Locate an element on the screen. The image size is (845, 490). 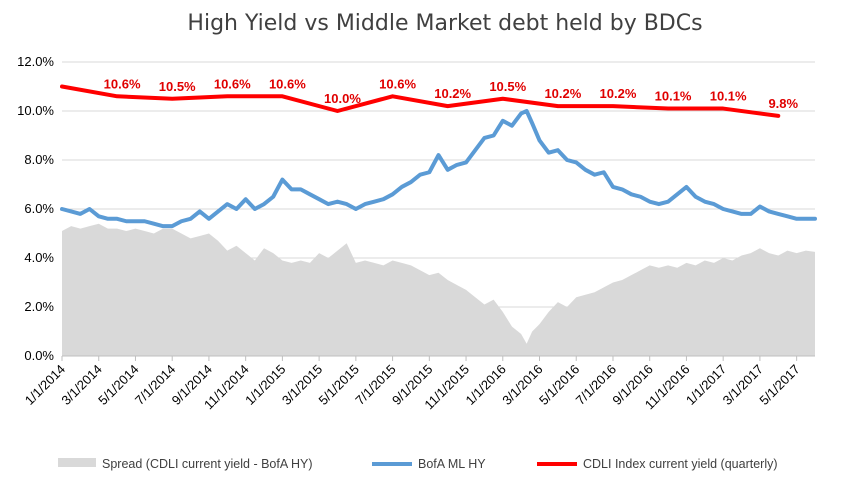
legend-label-bofa: BofA ML HY is located at coordinates (452, 464).